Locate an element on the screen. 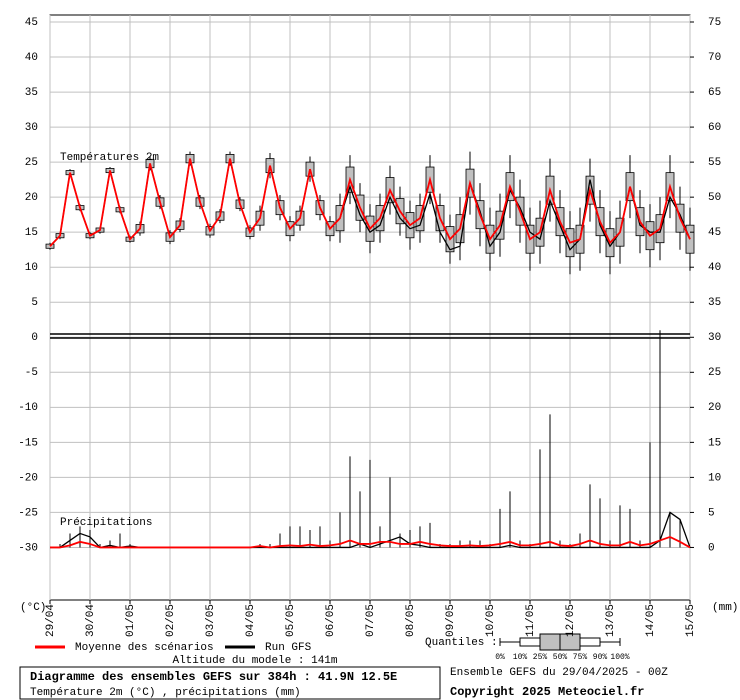 This screenshot has height=700, width=740. y2-tick-label: 65 is located at coordinates (714, 93).